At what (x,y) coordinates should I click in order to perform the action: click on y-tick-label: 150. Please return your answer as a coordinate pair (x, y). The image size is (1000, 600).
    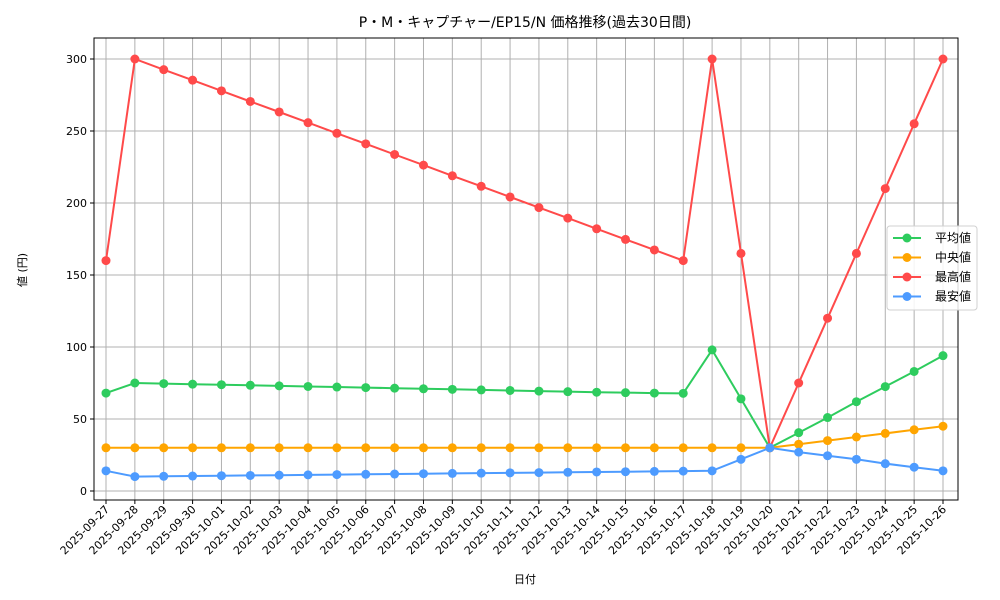
    Looking at the image, I should click on (76, 275).